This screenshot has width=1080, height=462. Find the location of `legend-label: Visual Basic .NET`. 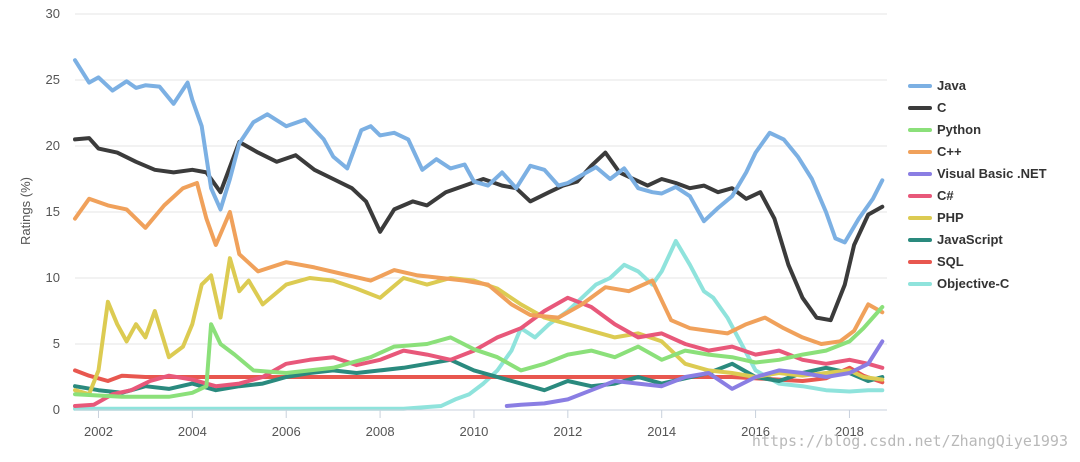

legend-label: Visual Basic .NET is located at coordinates (992, 173).